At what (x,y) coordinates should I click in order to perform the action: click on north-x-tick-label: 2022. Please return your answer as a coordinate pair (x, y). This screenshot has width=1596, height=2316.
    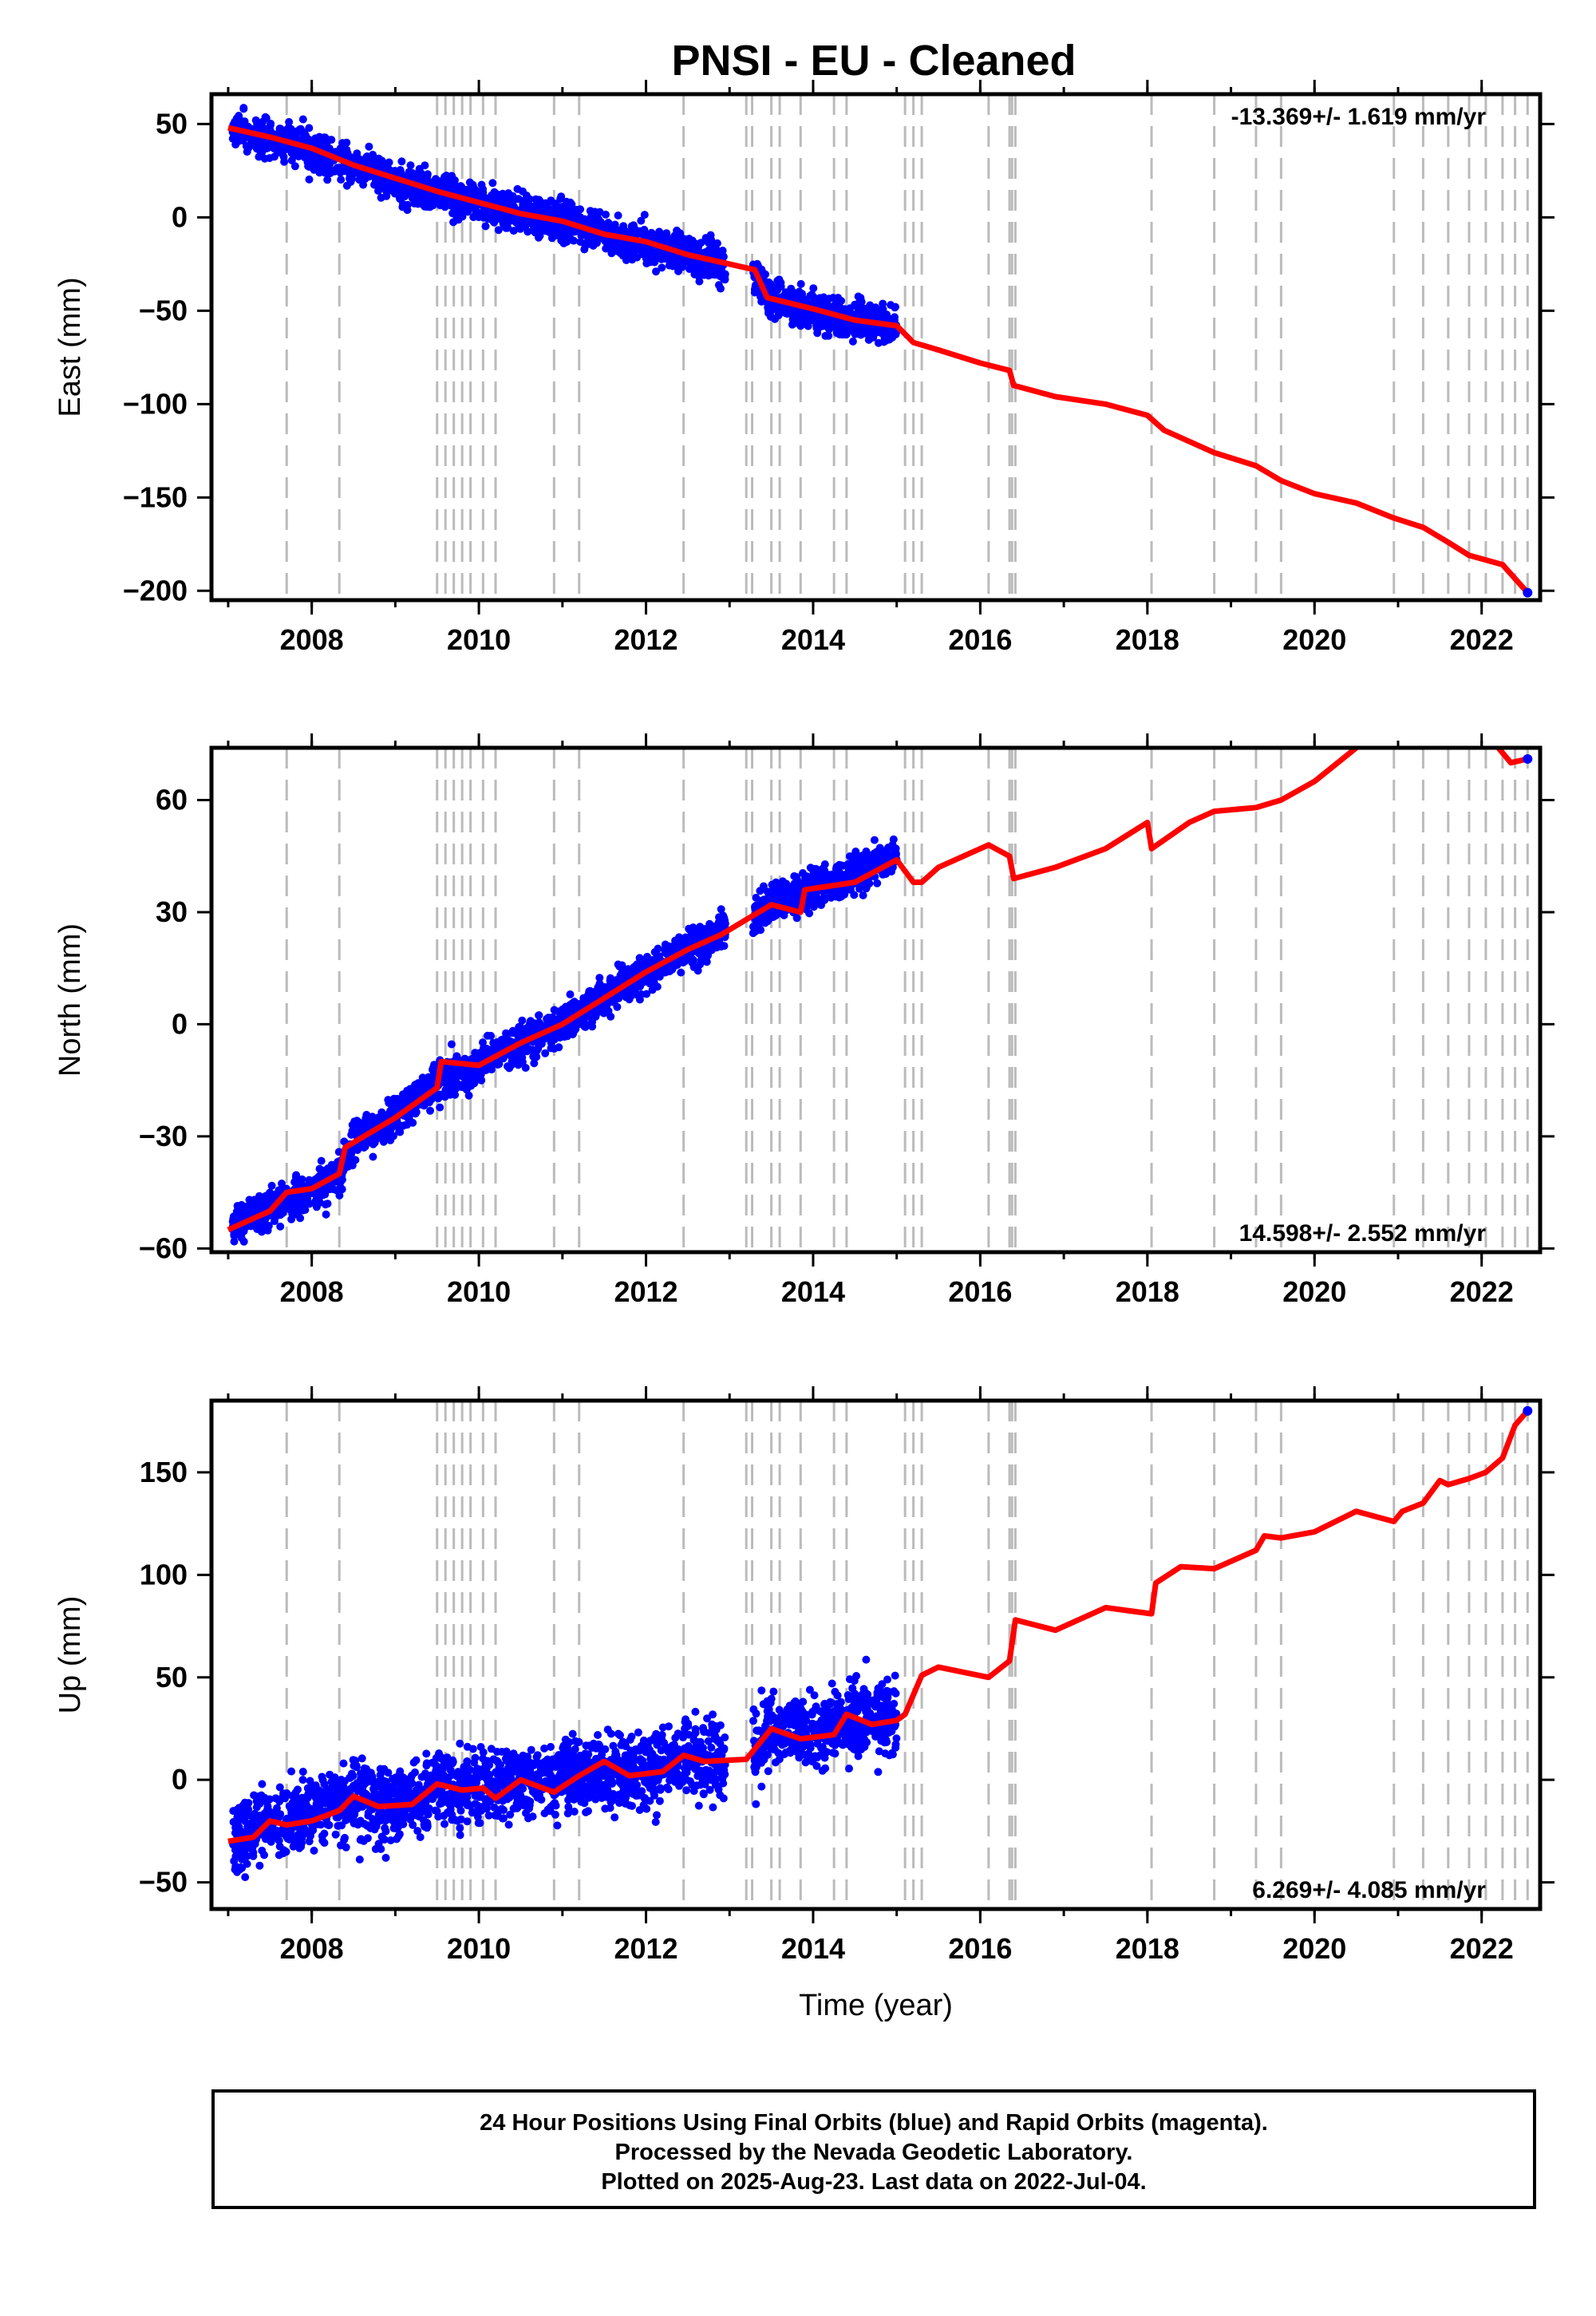
    Looking at the image, I should click on (1482, 1291).